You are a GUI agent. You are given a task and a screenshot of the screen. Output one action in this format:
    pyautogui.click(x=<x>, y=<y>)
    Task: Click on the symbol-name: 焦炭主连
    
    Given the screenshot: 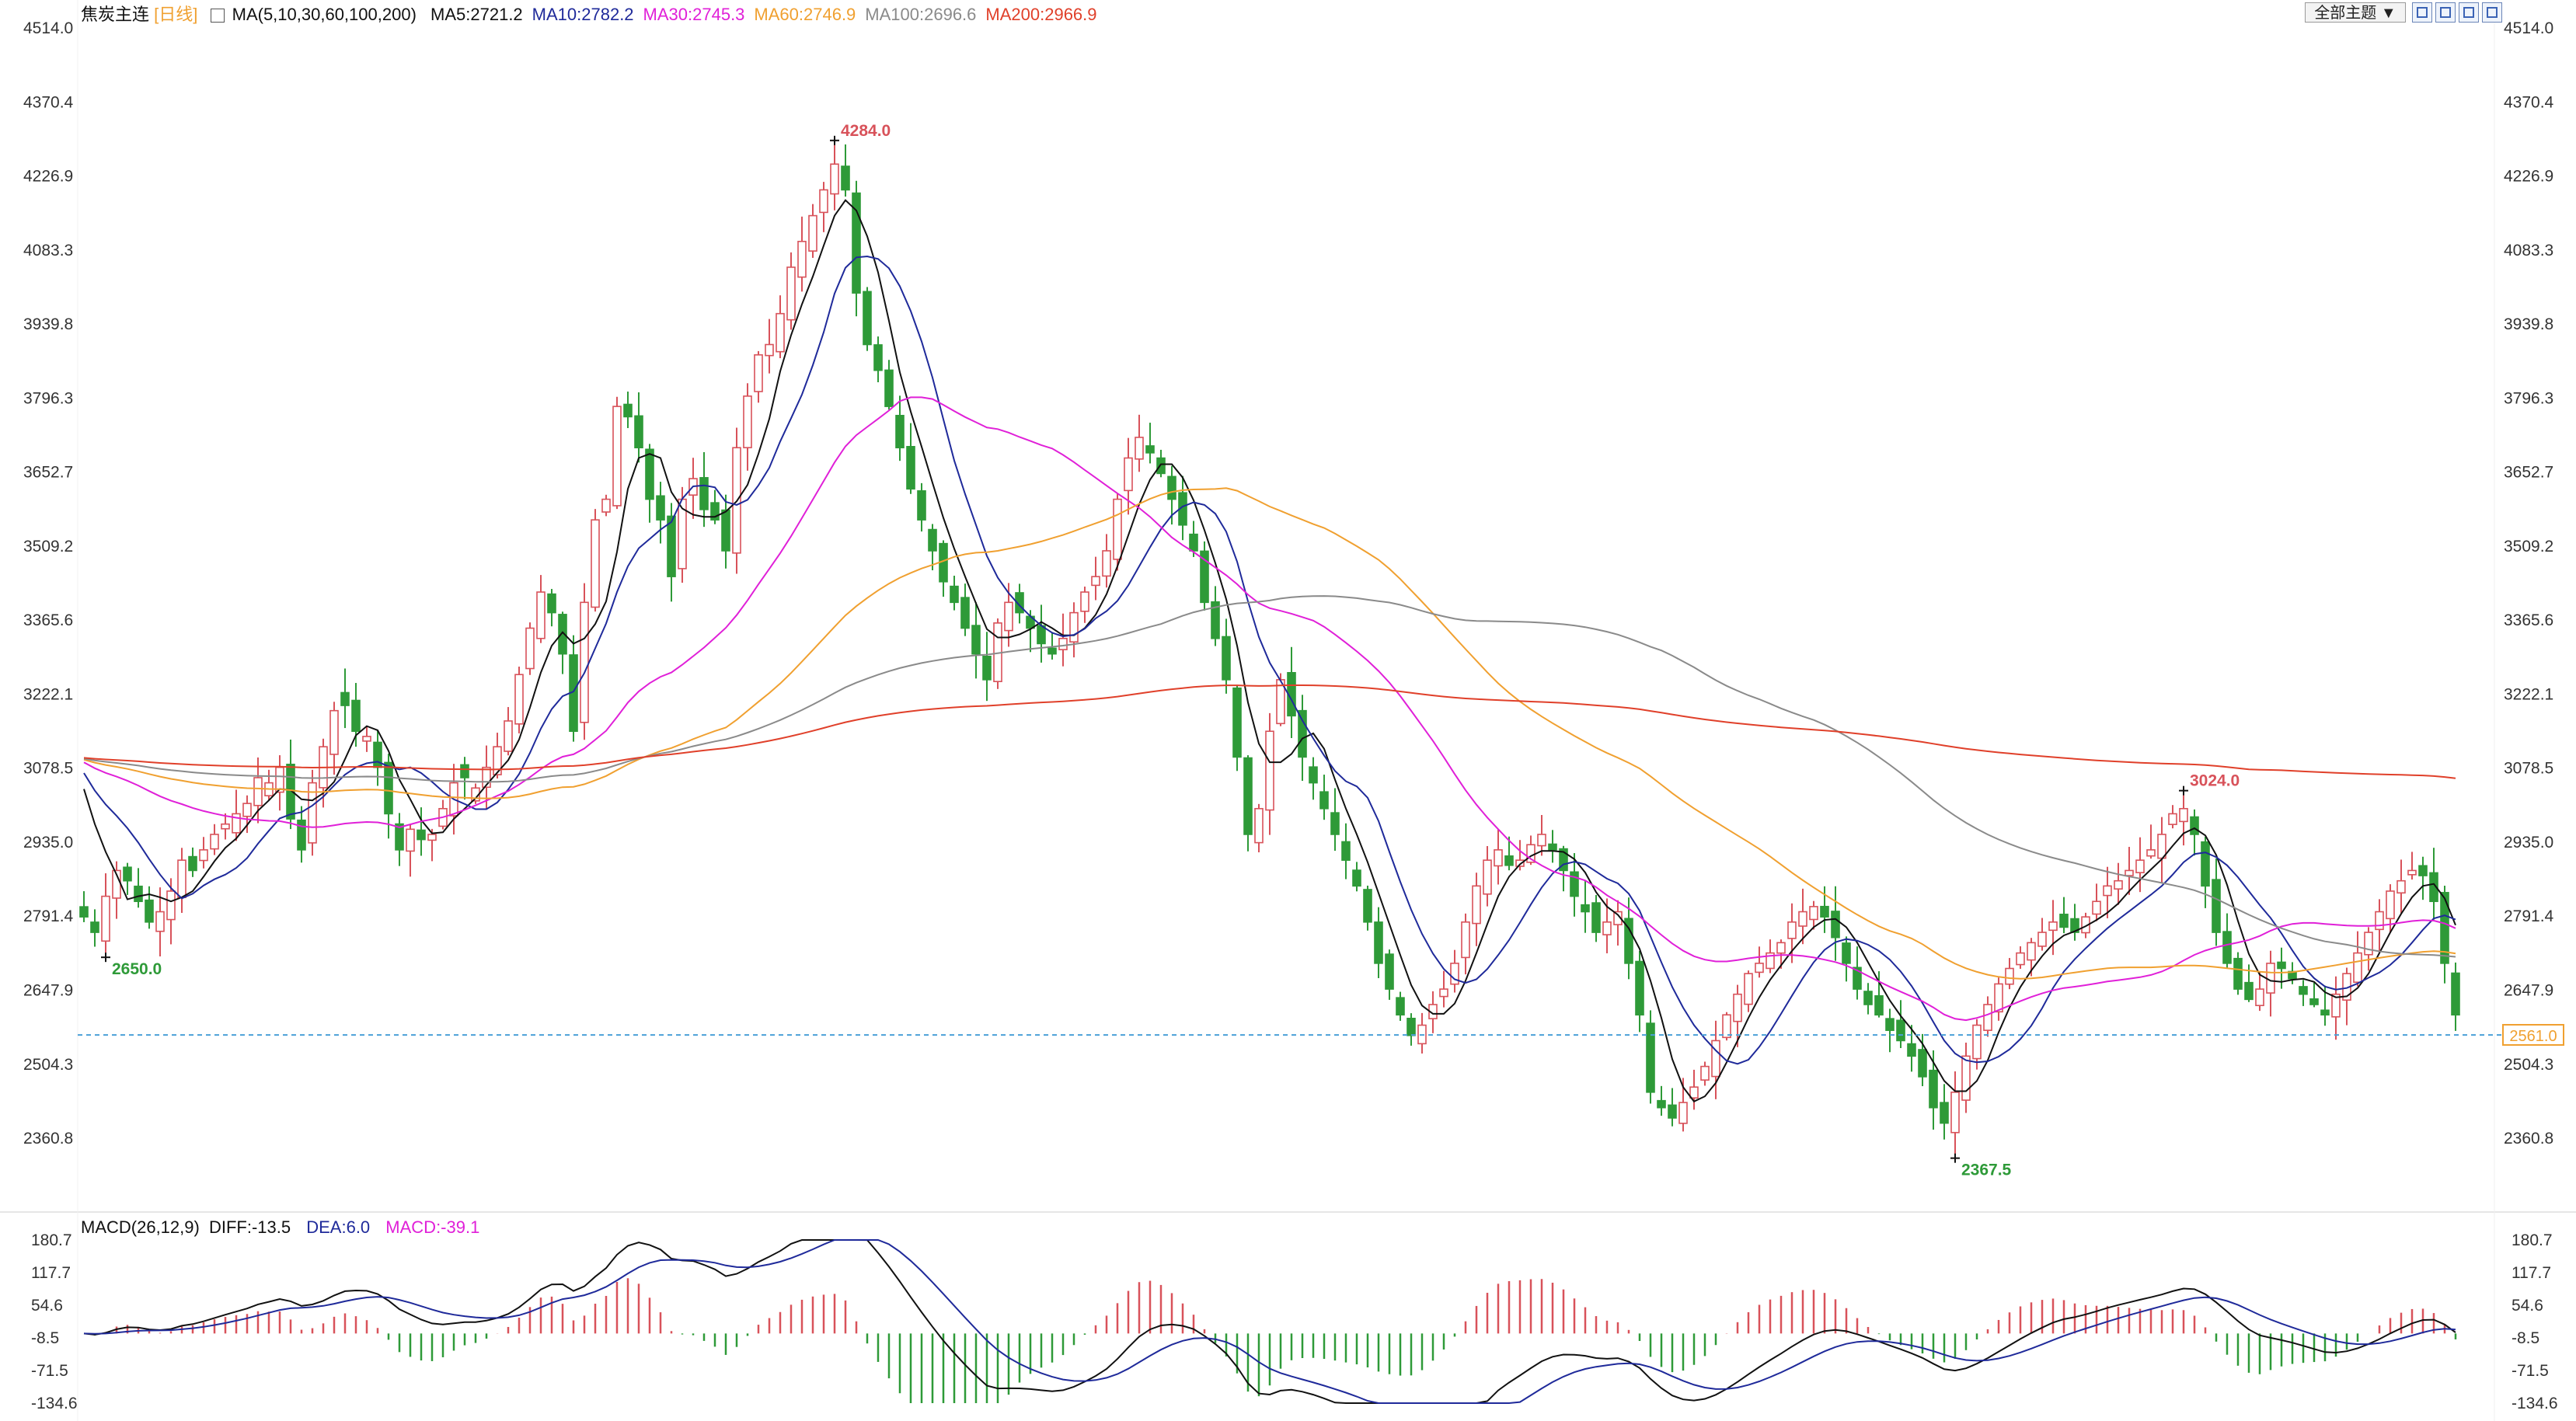 What is the action you would take?
    pyautogui.click(x=115, y=14)
    